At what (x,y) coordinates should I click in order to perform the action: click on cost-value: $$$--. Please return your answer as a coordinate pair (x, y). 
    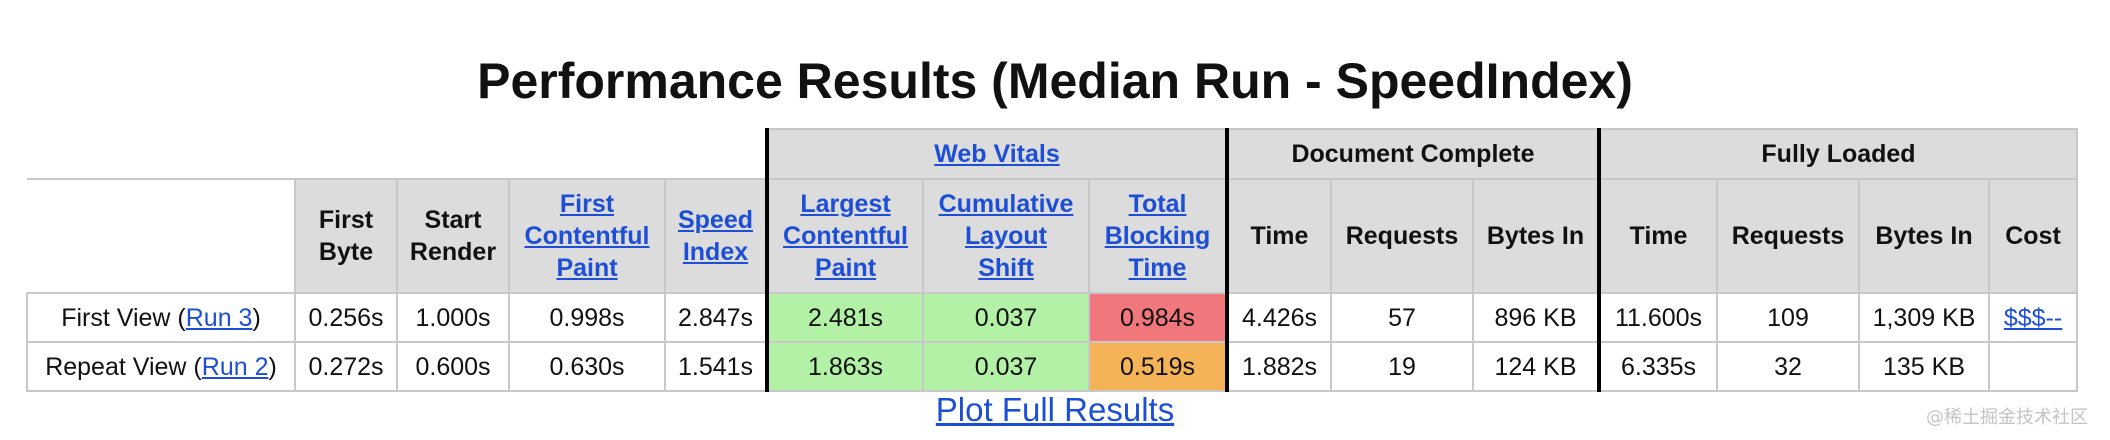
    Looking at the image, I should click on (2033, 317).